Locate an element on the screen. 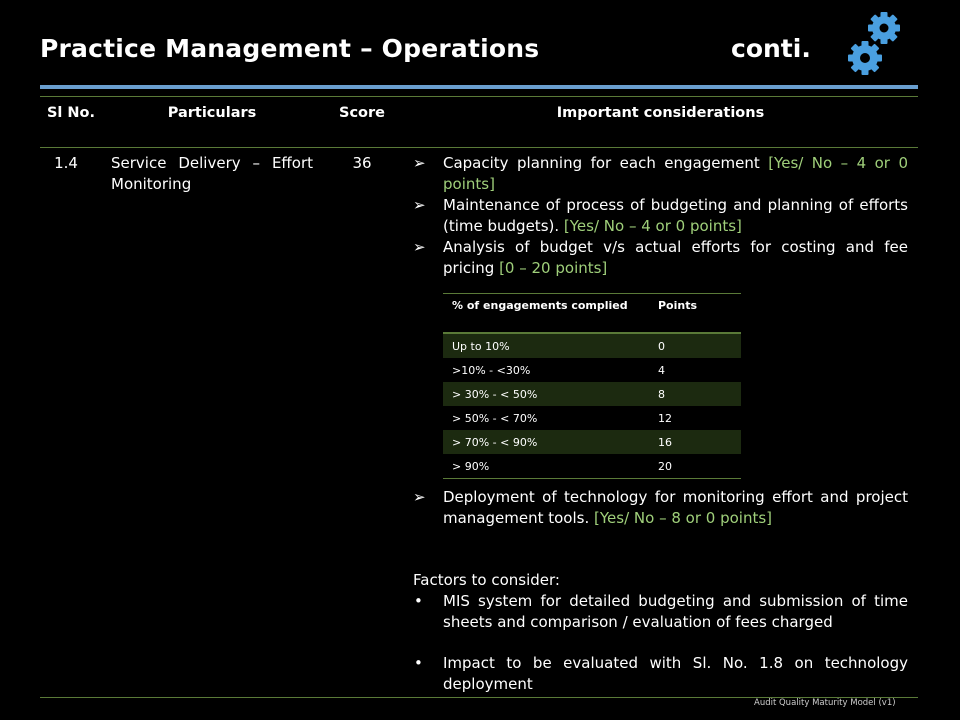 The width and height of the screenshot is (960, 720). table-cell: 12 is located at coordinates (665, 418).